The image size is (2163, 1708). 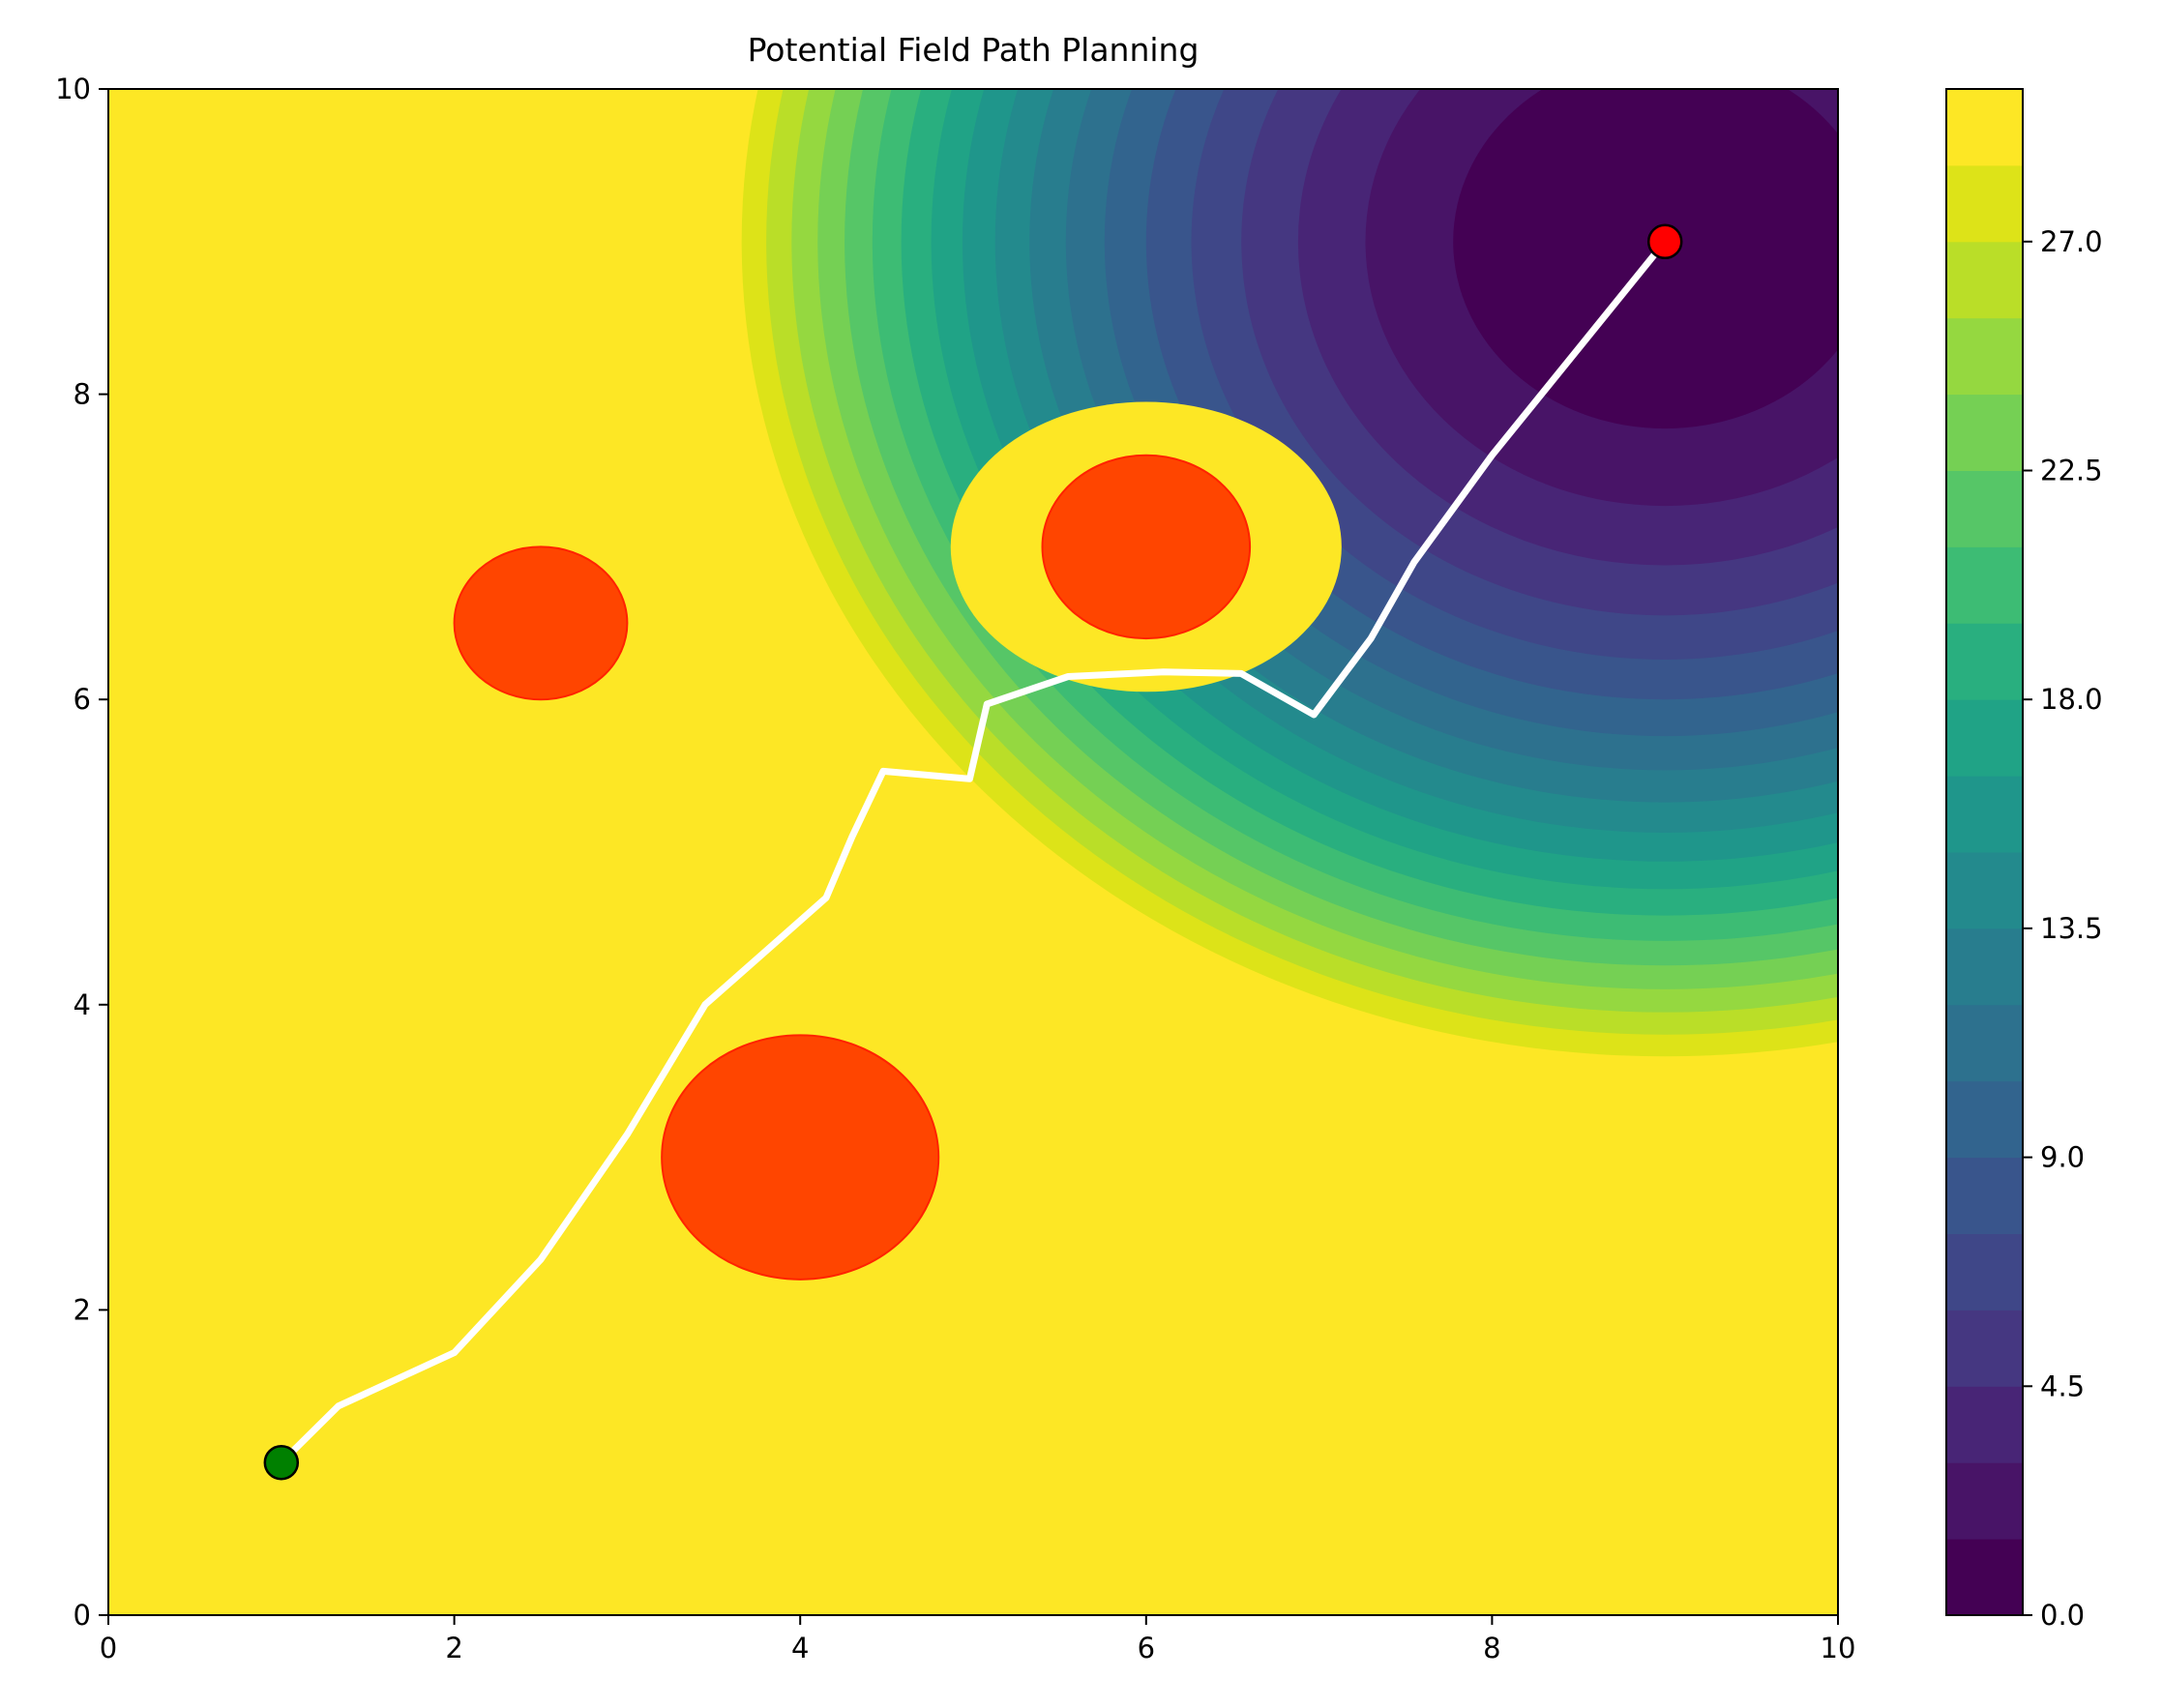 I want to click on chart-title: Potential Field Path Planning, so click(x=974, y=50).